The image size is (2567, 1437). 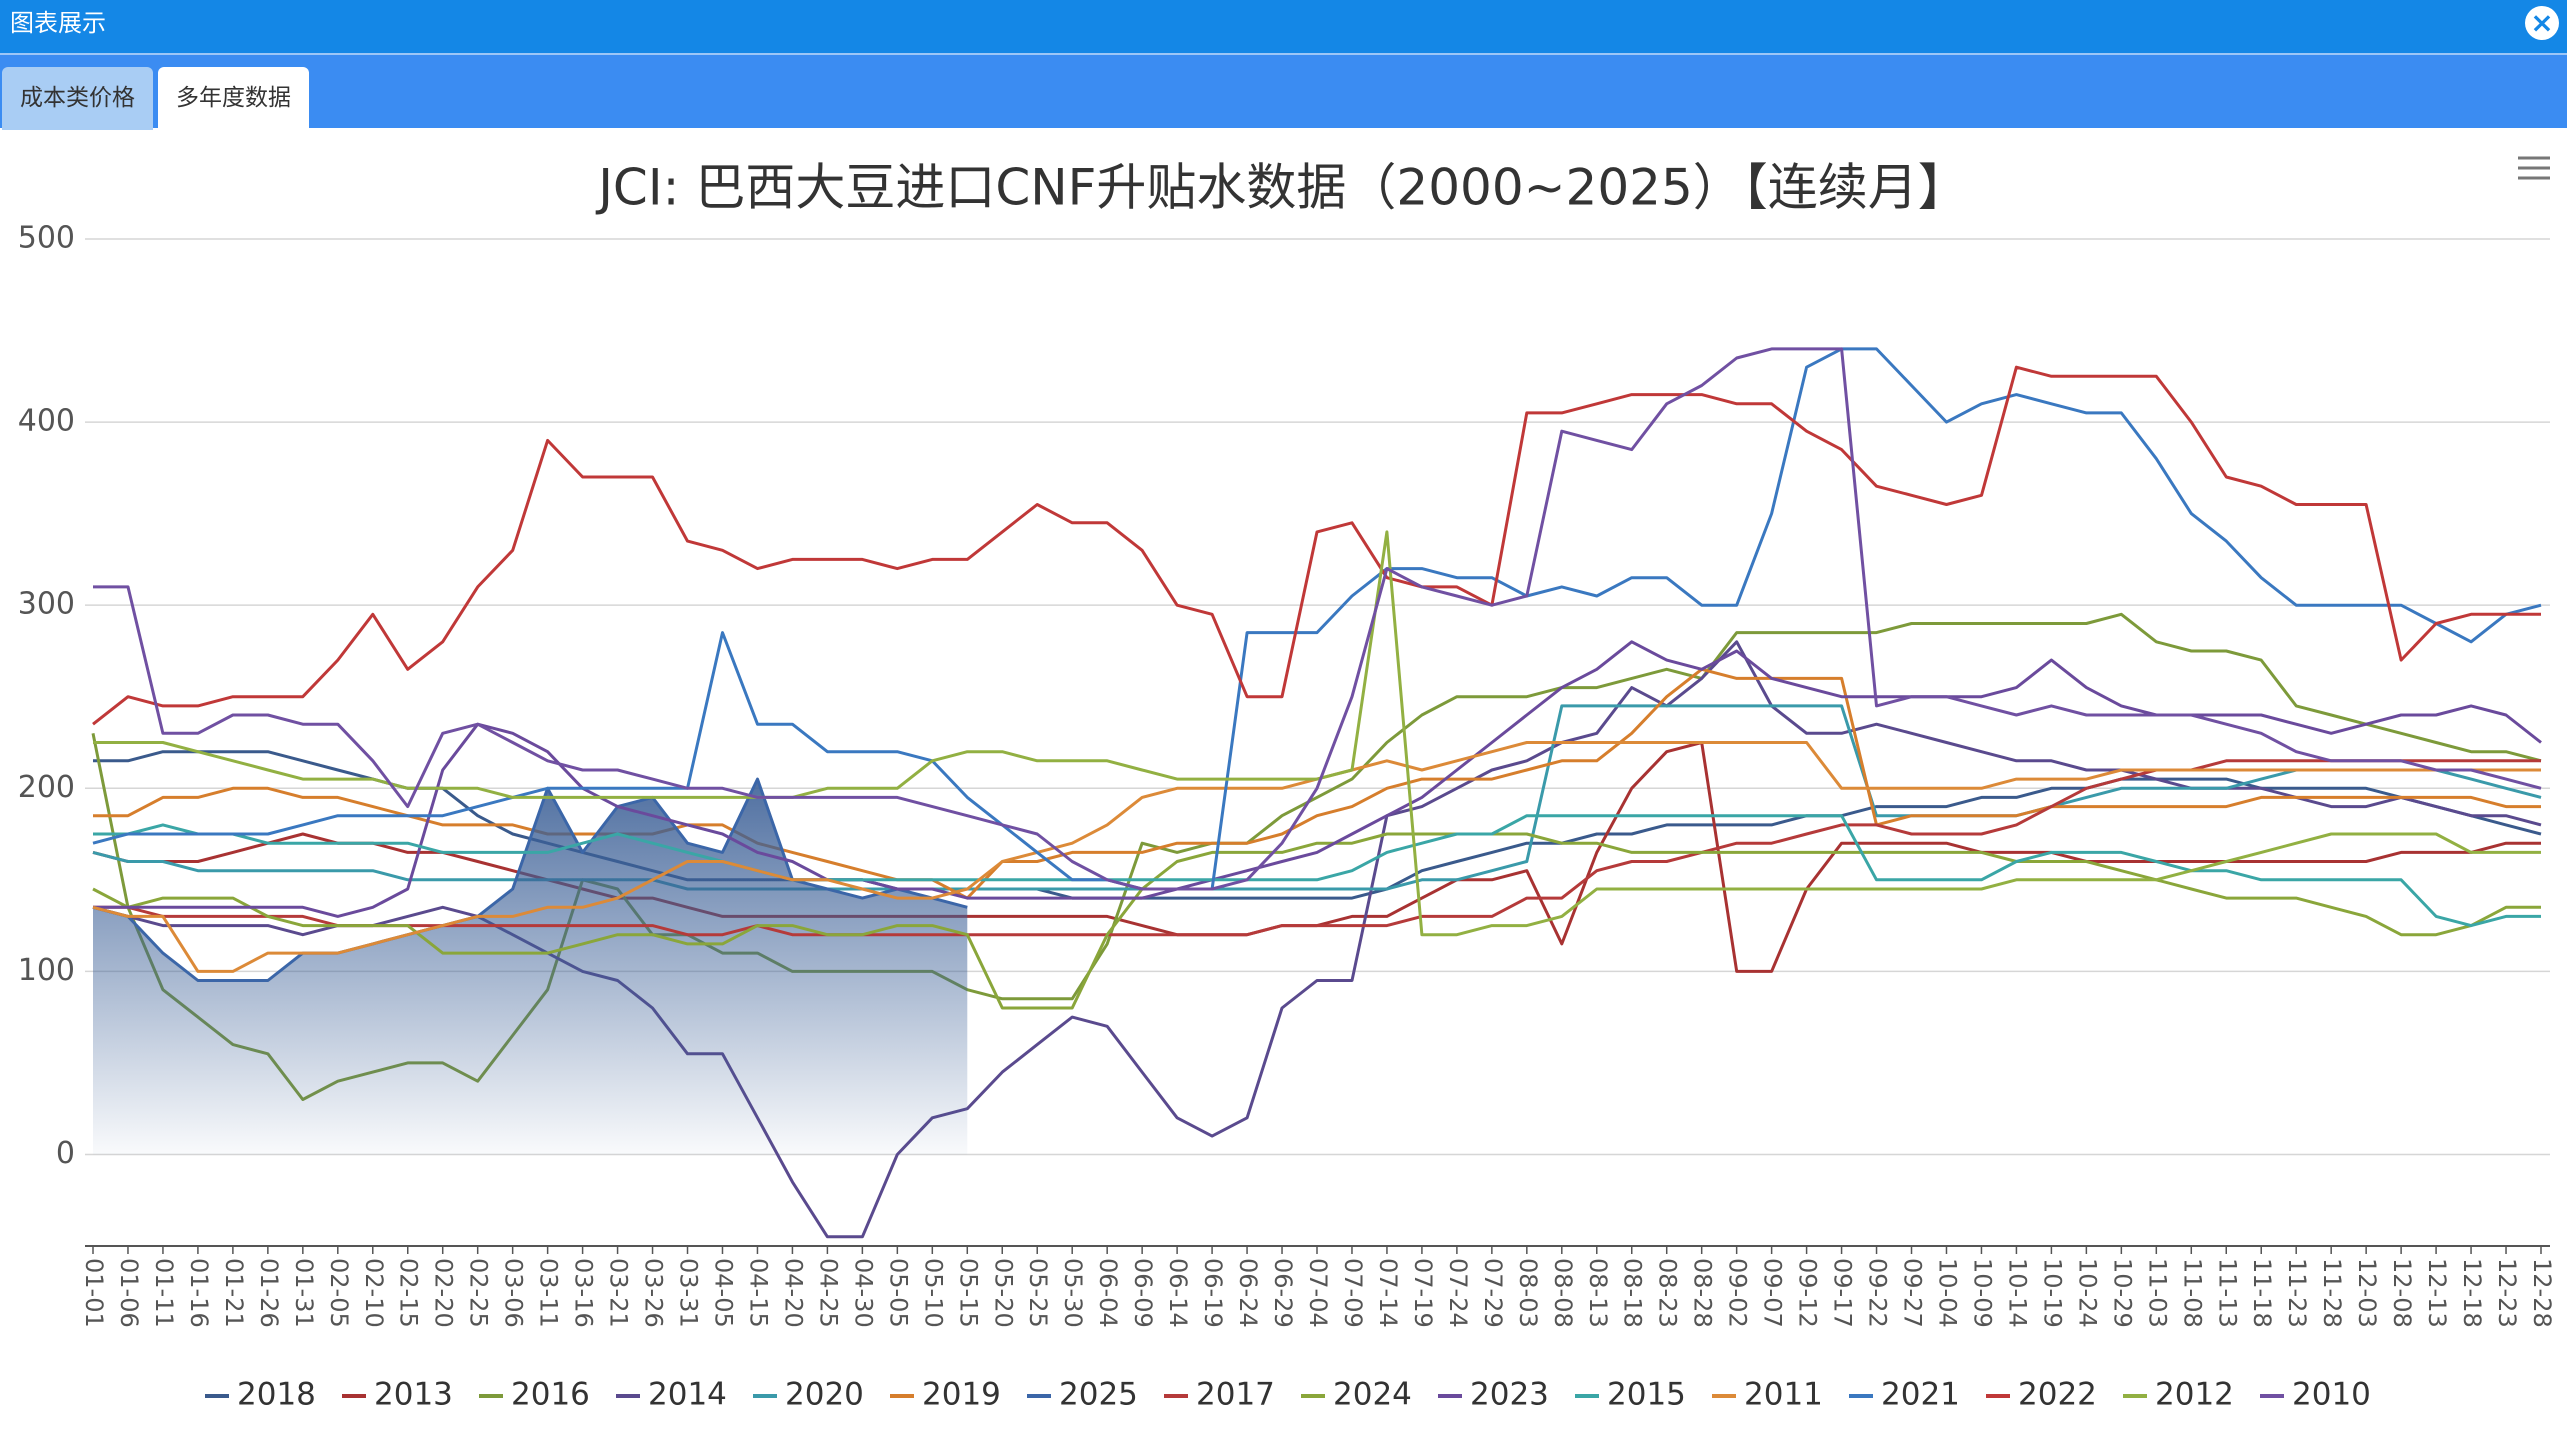 I want to click on legend-item: 2011, so click(x=1767, y=1395).